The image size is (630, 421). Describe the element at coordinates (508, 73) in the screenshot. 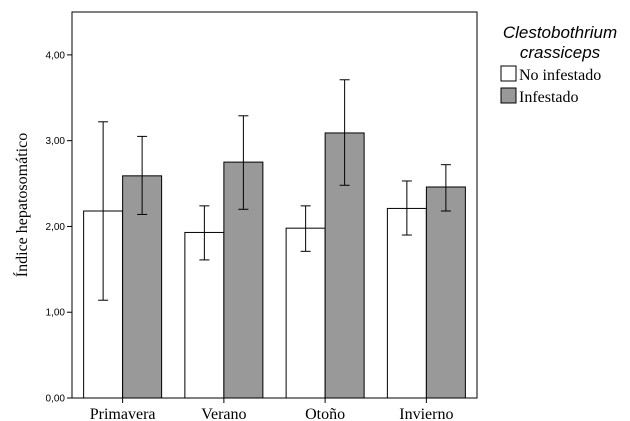

I see `legend-swatch-no-infestado` at that location.